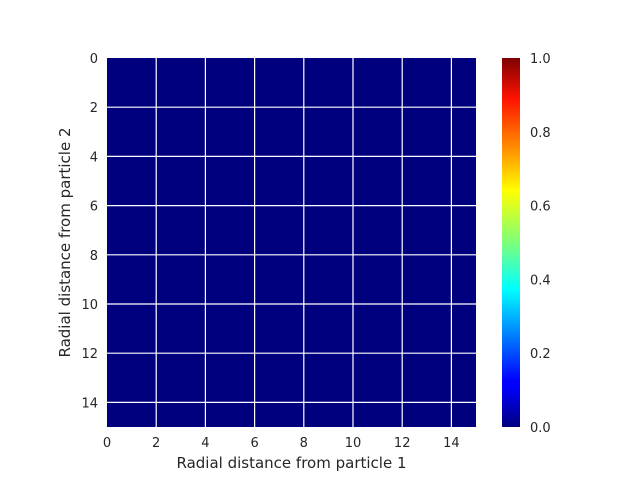 The image size is (640, 480). I want to click on x-tick-label: 8, so click(304, 443).